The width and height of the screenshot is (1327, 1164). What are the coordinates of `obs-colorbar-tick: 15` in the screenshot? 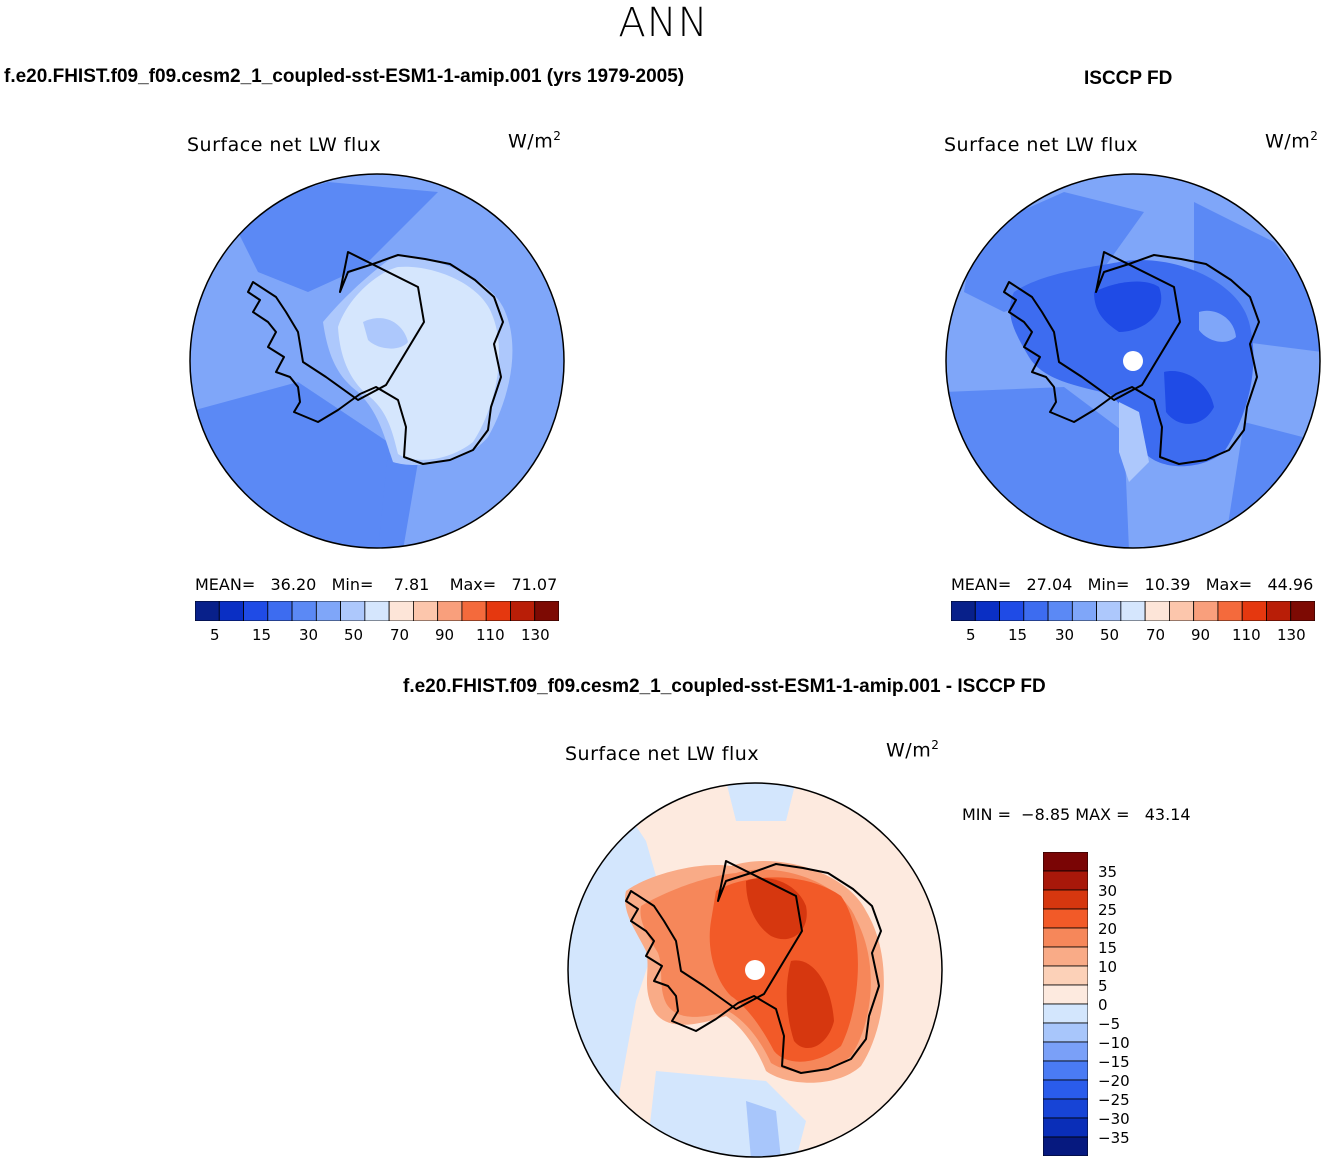 It's located at (1018, 635).